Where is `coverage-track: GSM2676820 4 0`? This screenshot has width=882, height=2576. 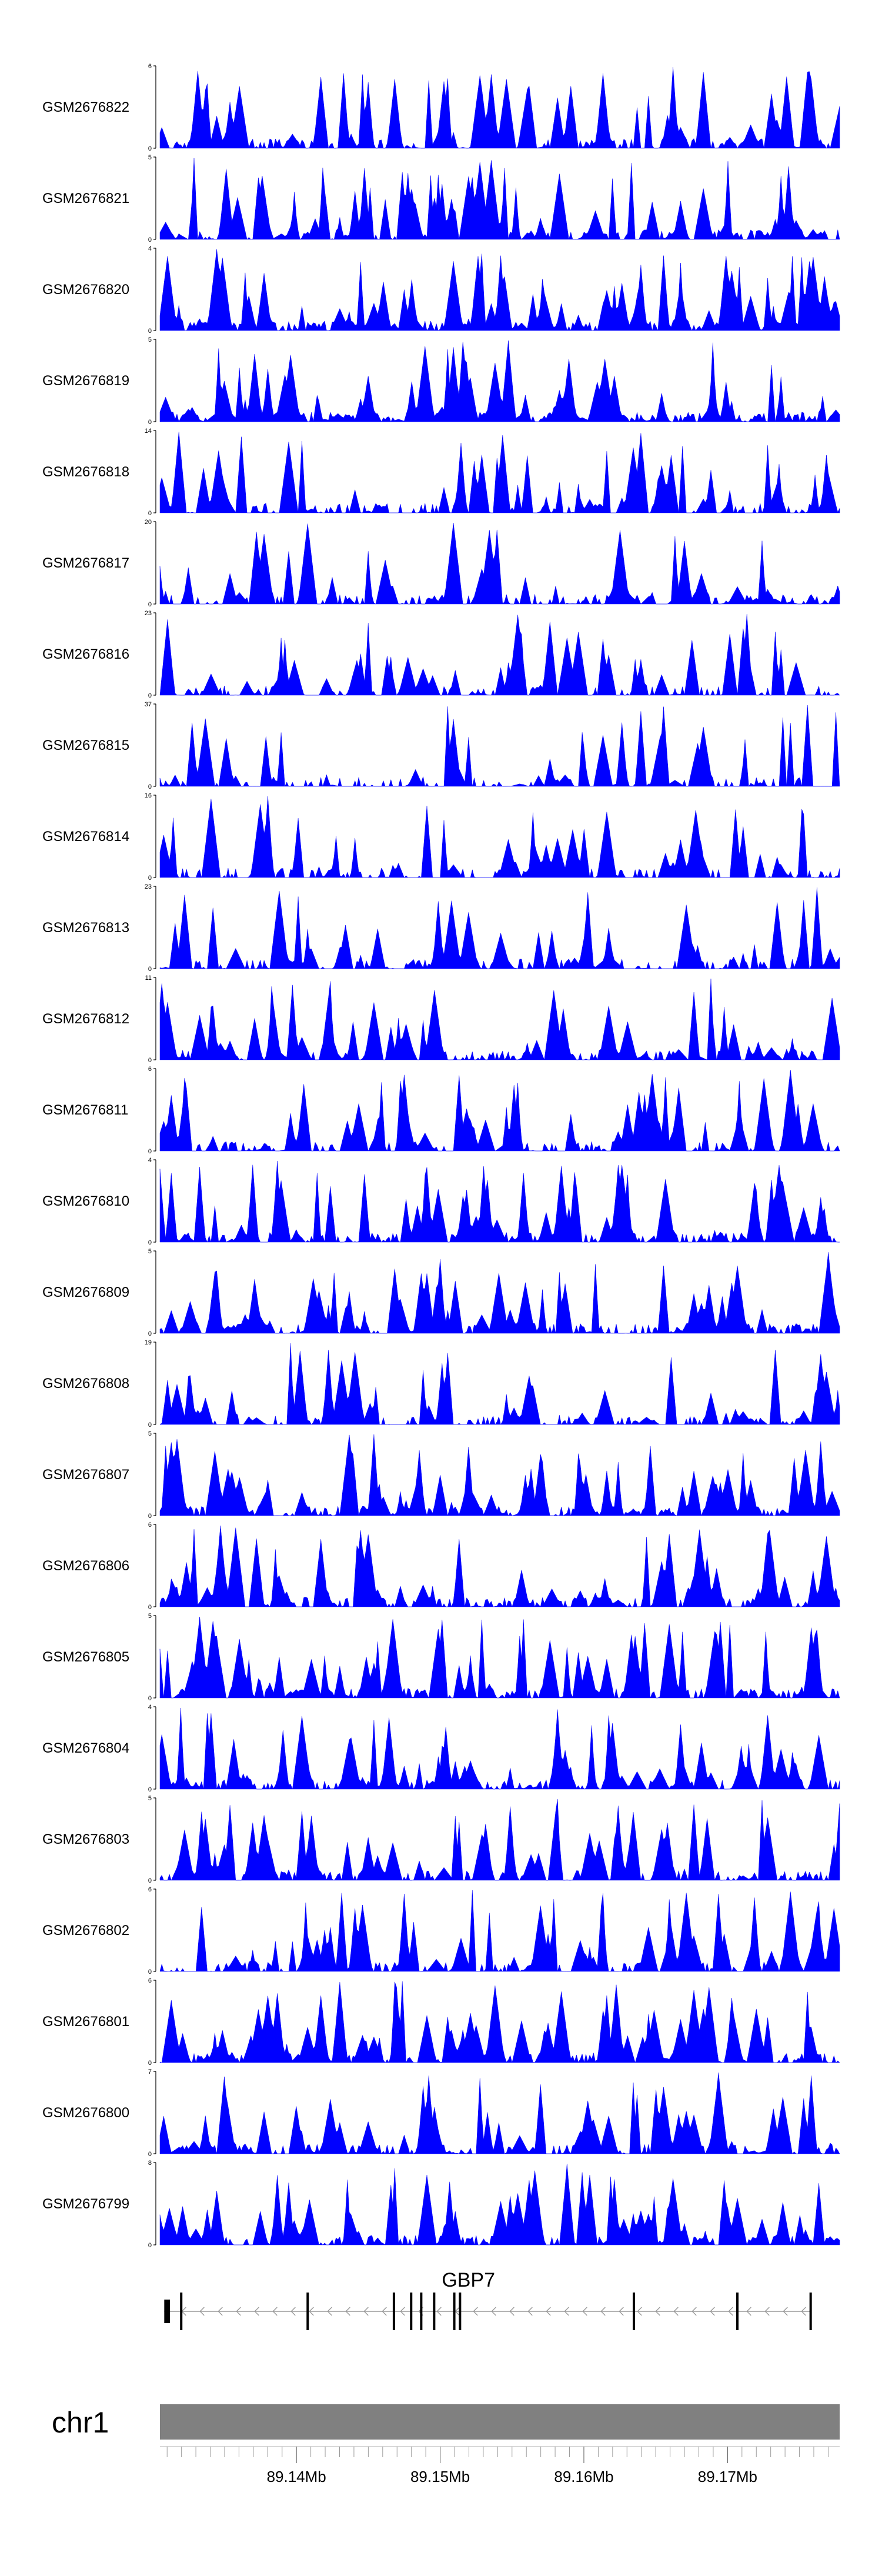 coverage-track: GSM2676820 4 0 is located at coordinates (441, 290).